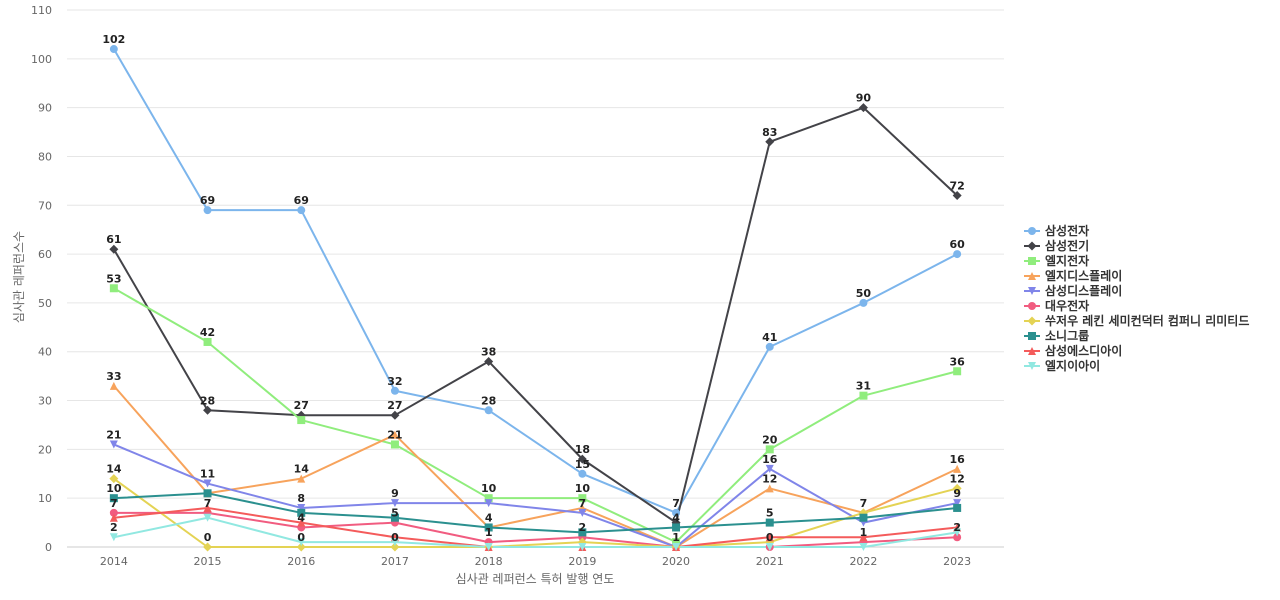  Describe the element at coordinates (1056, 245) in the screenshot. I see `legend-item: 삼성전기` at that location.